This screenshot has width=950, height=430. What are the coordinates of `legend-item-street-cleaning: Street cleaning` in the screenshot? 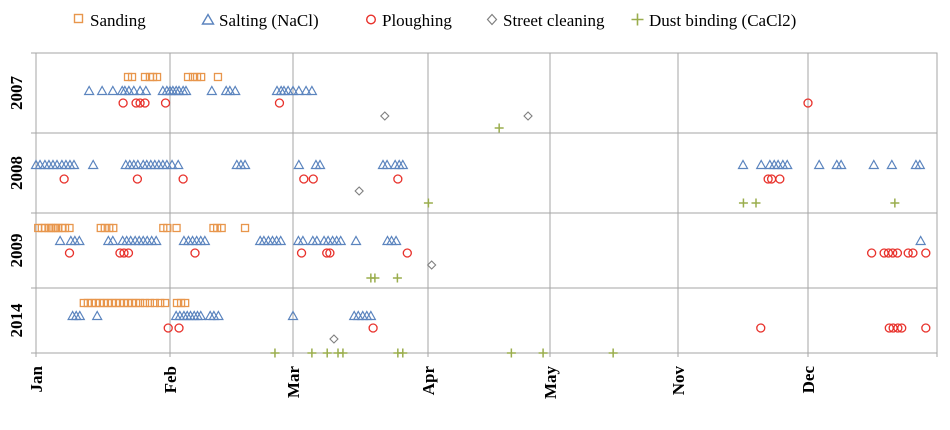 It's located at (545, 20).